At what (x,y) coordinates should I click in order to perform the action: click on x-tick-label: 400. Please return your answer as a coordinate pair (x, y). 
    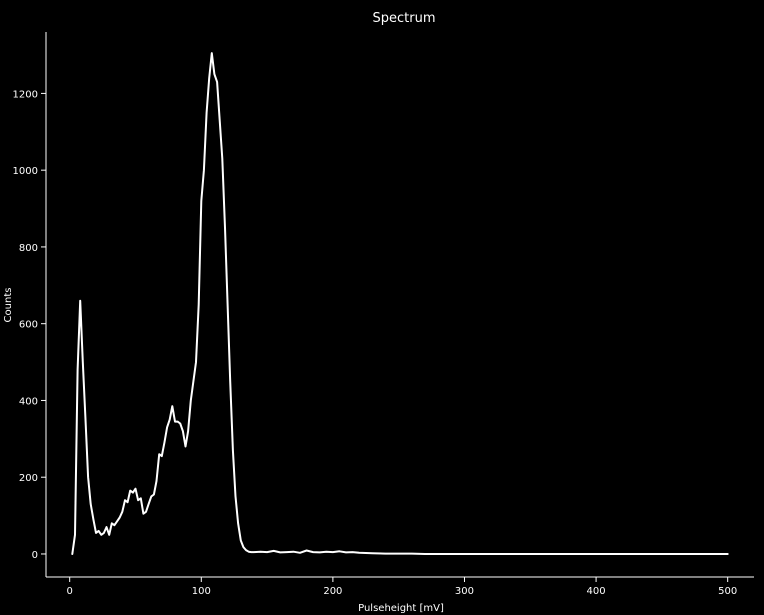
    Looking at the image, I should click on (596, 591).